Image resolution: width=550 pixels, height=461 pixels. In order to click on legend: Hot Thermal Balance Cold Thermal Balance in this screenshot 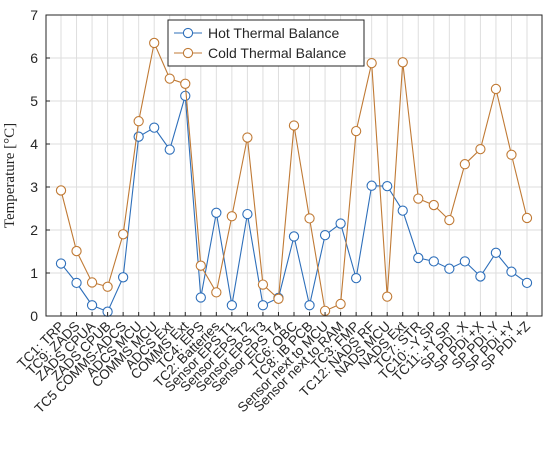, I will do `click(266, 43)`.